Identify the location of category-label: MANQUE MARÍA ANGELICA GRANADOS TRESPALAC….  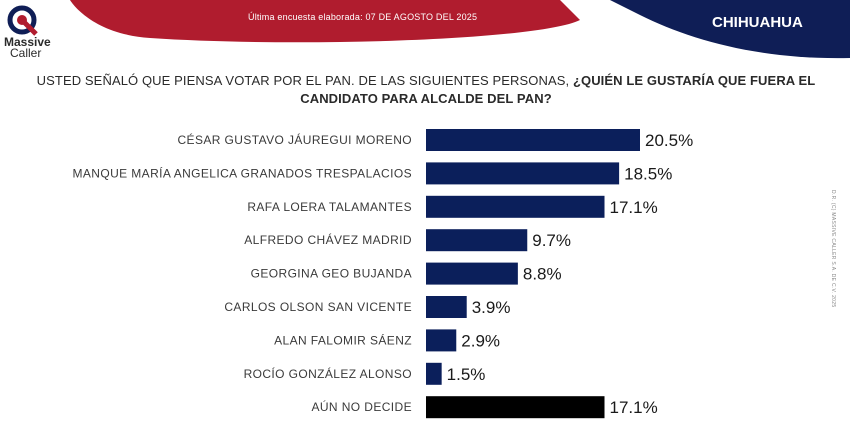
(242, 172).